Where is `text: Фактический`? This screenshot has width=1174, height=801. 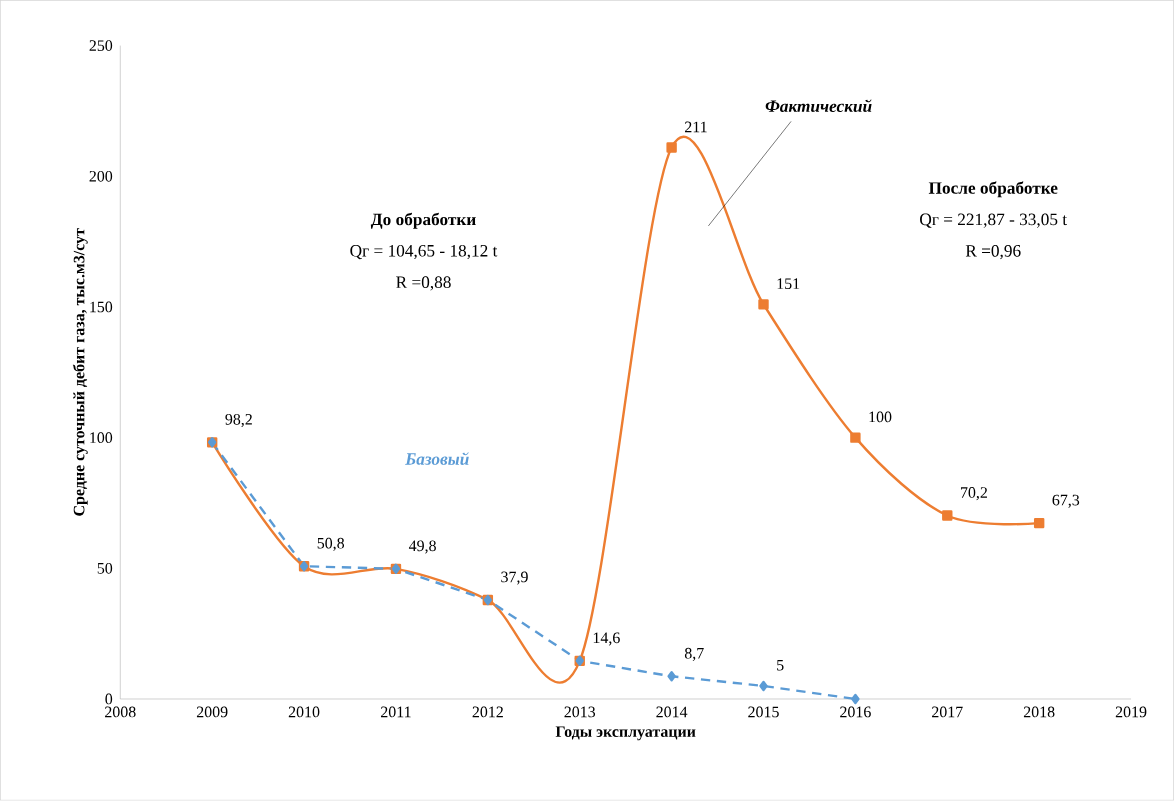 text: Фактический is located at coordinates (818, 106).